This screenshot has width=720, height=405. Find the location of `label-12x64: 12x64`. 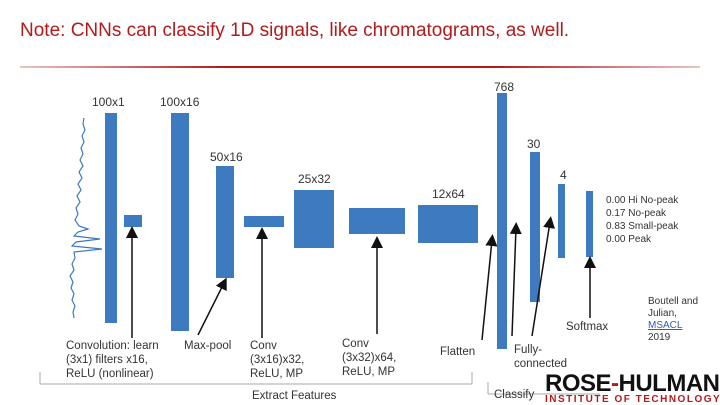

label-12x64: 12x64 is located at coordinates (448, 194).